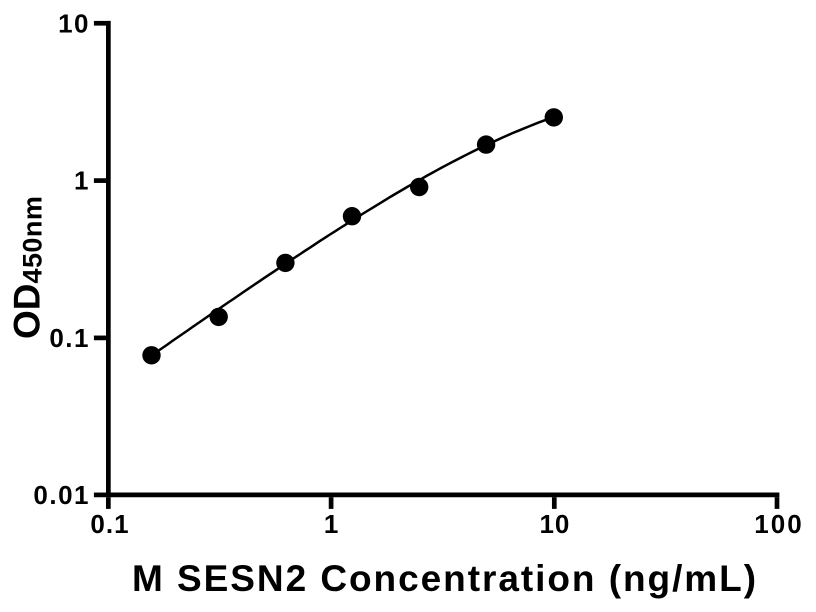 This screenshot has height=612, width=816. I want to click on svg-text: 0.01, so click(61, 495).